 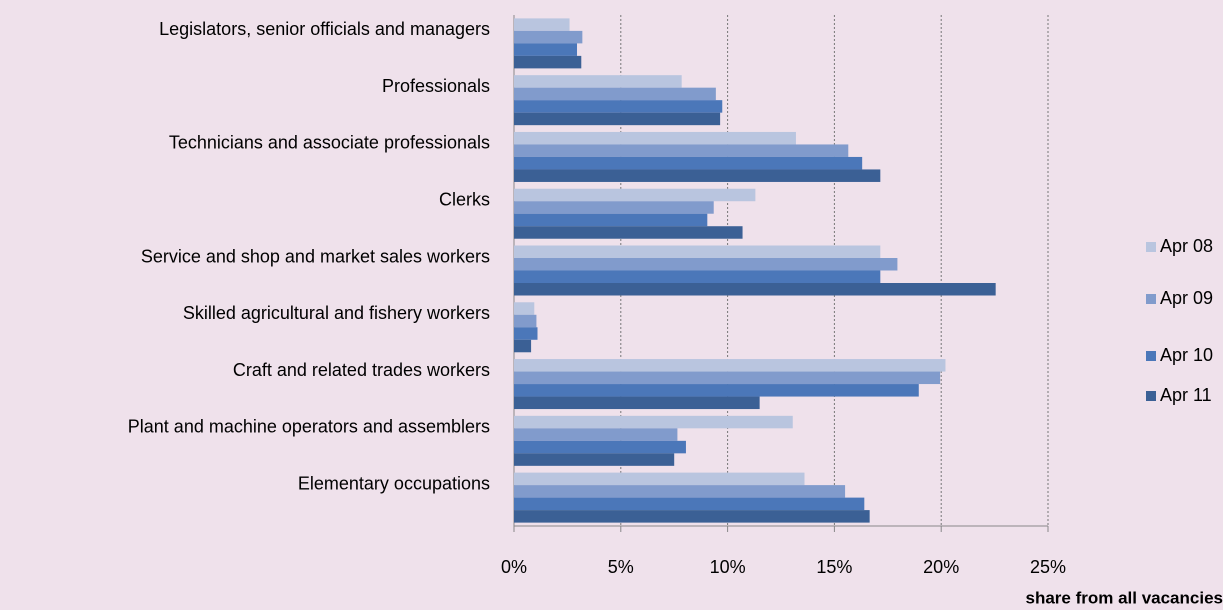 I want to click on x-axis-label: share from all vacancies, so click(x=1124, y=597).